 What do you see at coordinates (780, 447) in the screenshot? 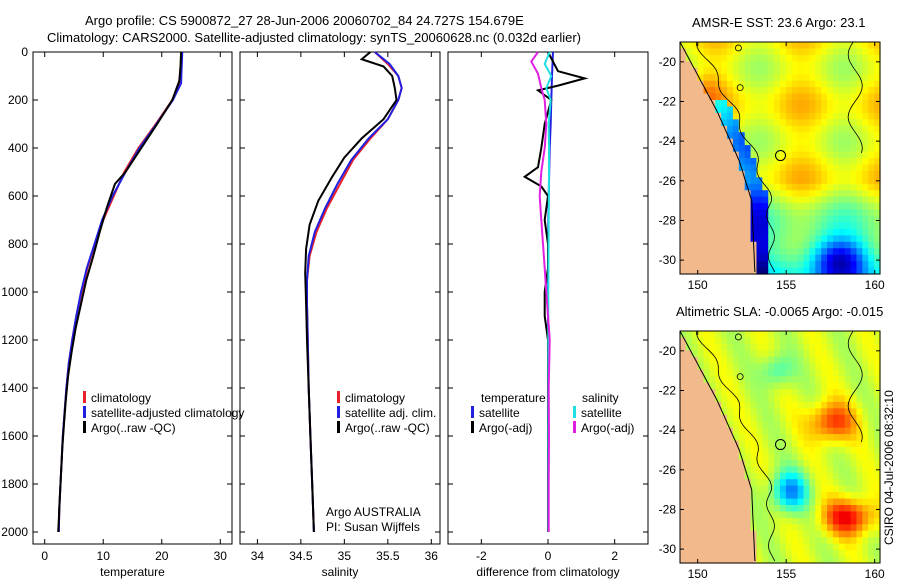
I see `sla-map-field` at bounding box center [780, 447].